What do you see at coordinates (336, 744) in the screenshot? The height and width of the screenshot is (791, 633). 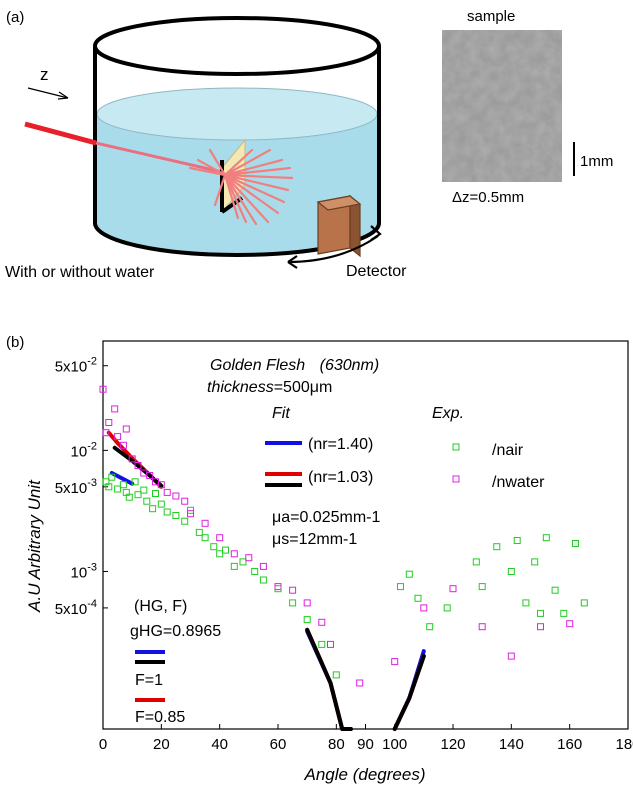 I see `x-tick-label: 80` at bounding box center [336, 744].